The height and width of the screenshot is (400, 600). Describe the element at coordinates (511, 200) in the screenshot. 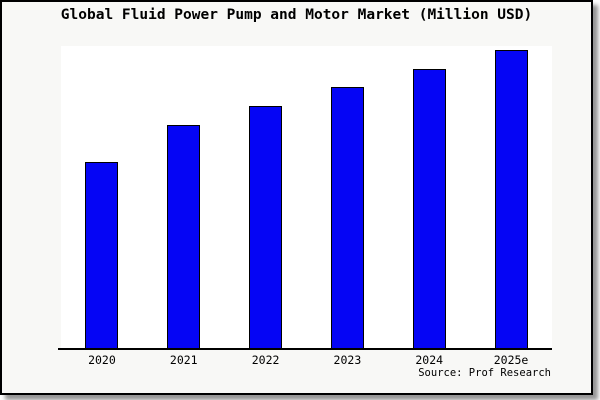

I see `bar-2025e` at that location.